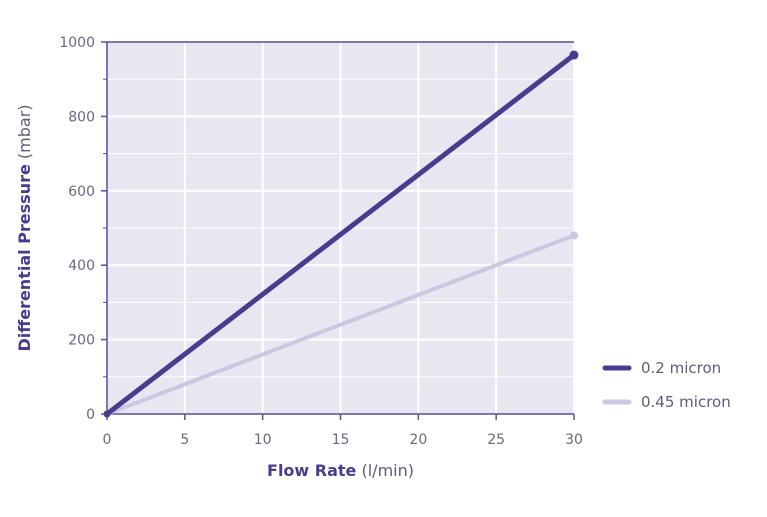  Describe the element at coordinates (666, 385) in the screenshot. I see `legend: 0.2 micron 0.45 micron` at that location.